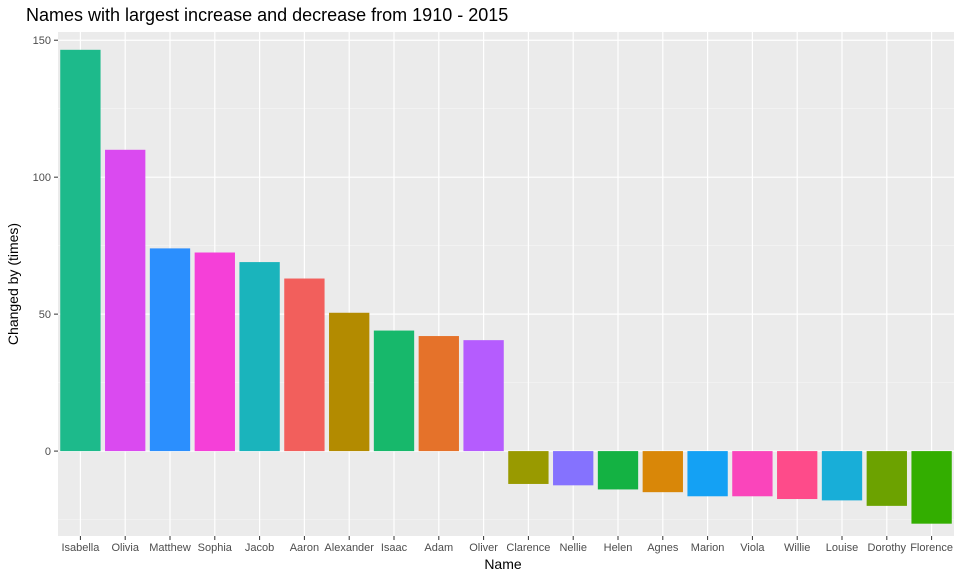 Image resolution: width=960 pixels, height=576 pixels. I want to click on bar-alexander, so click(349, 382).